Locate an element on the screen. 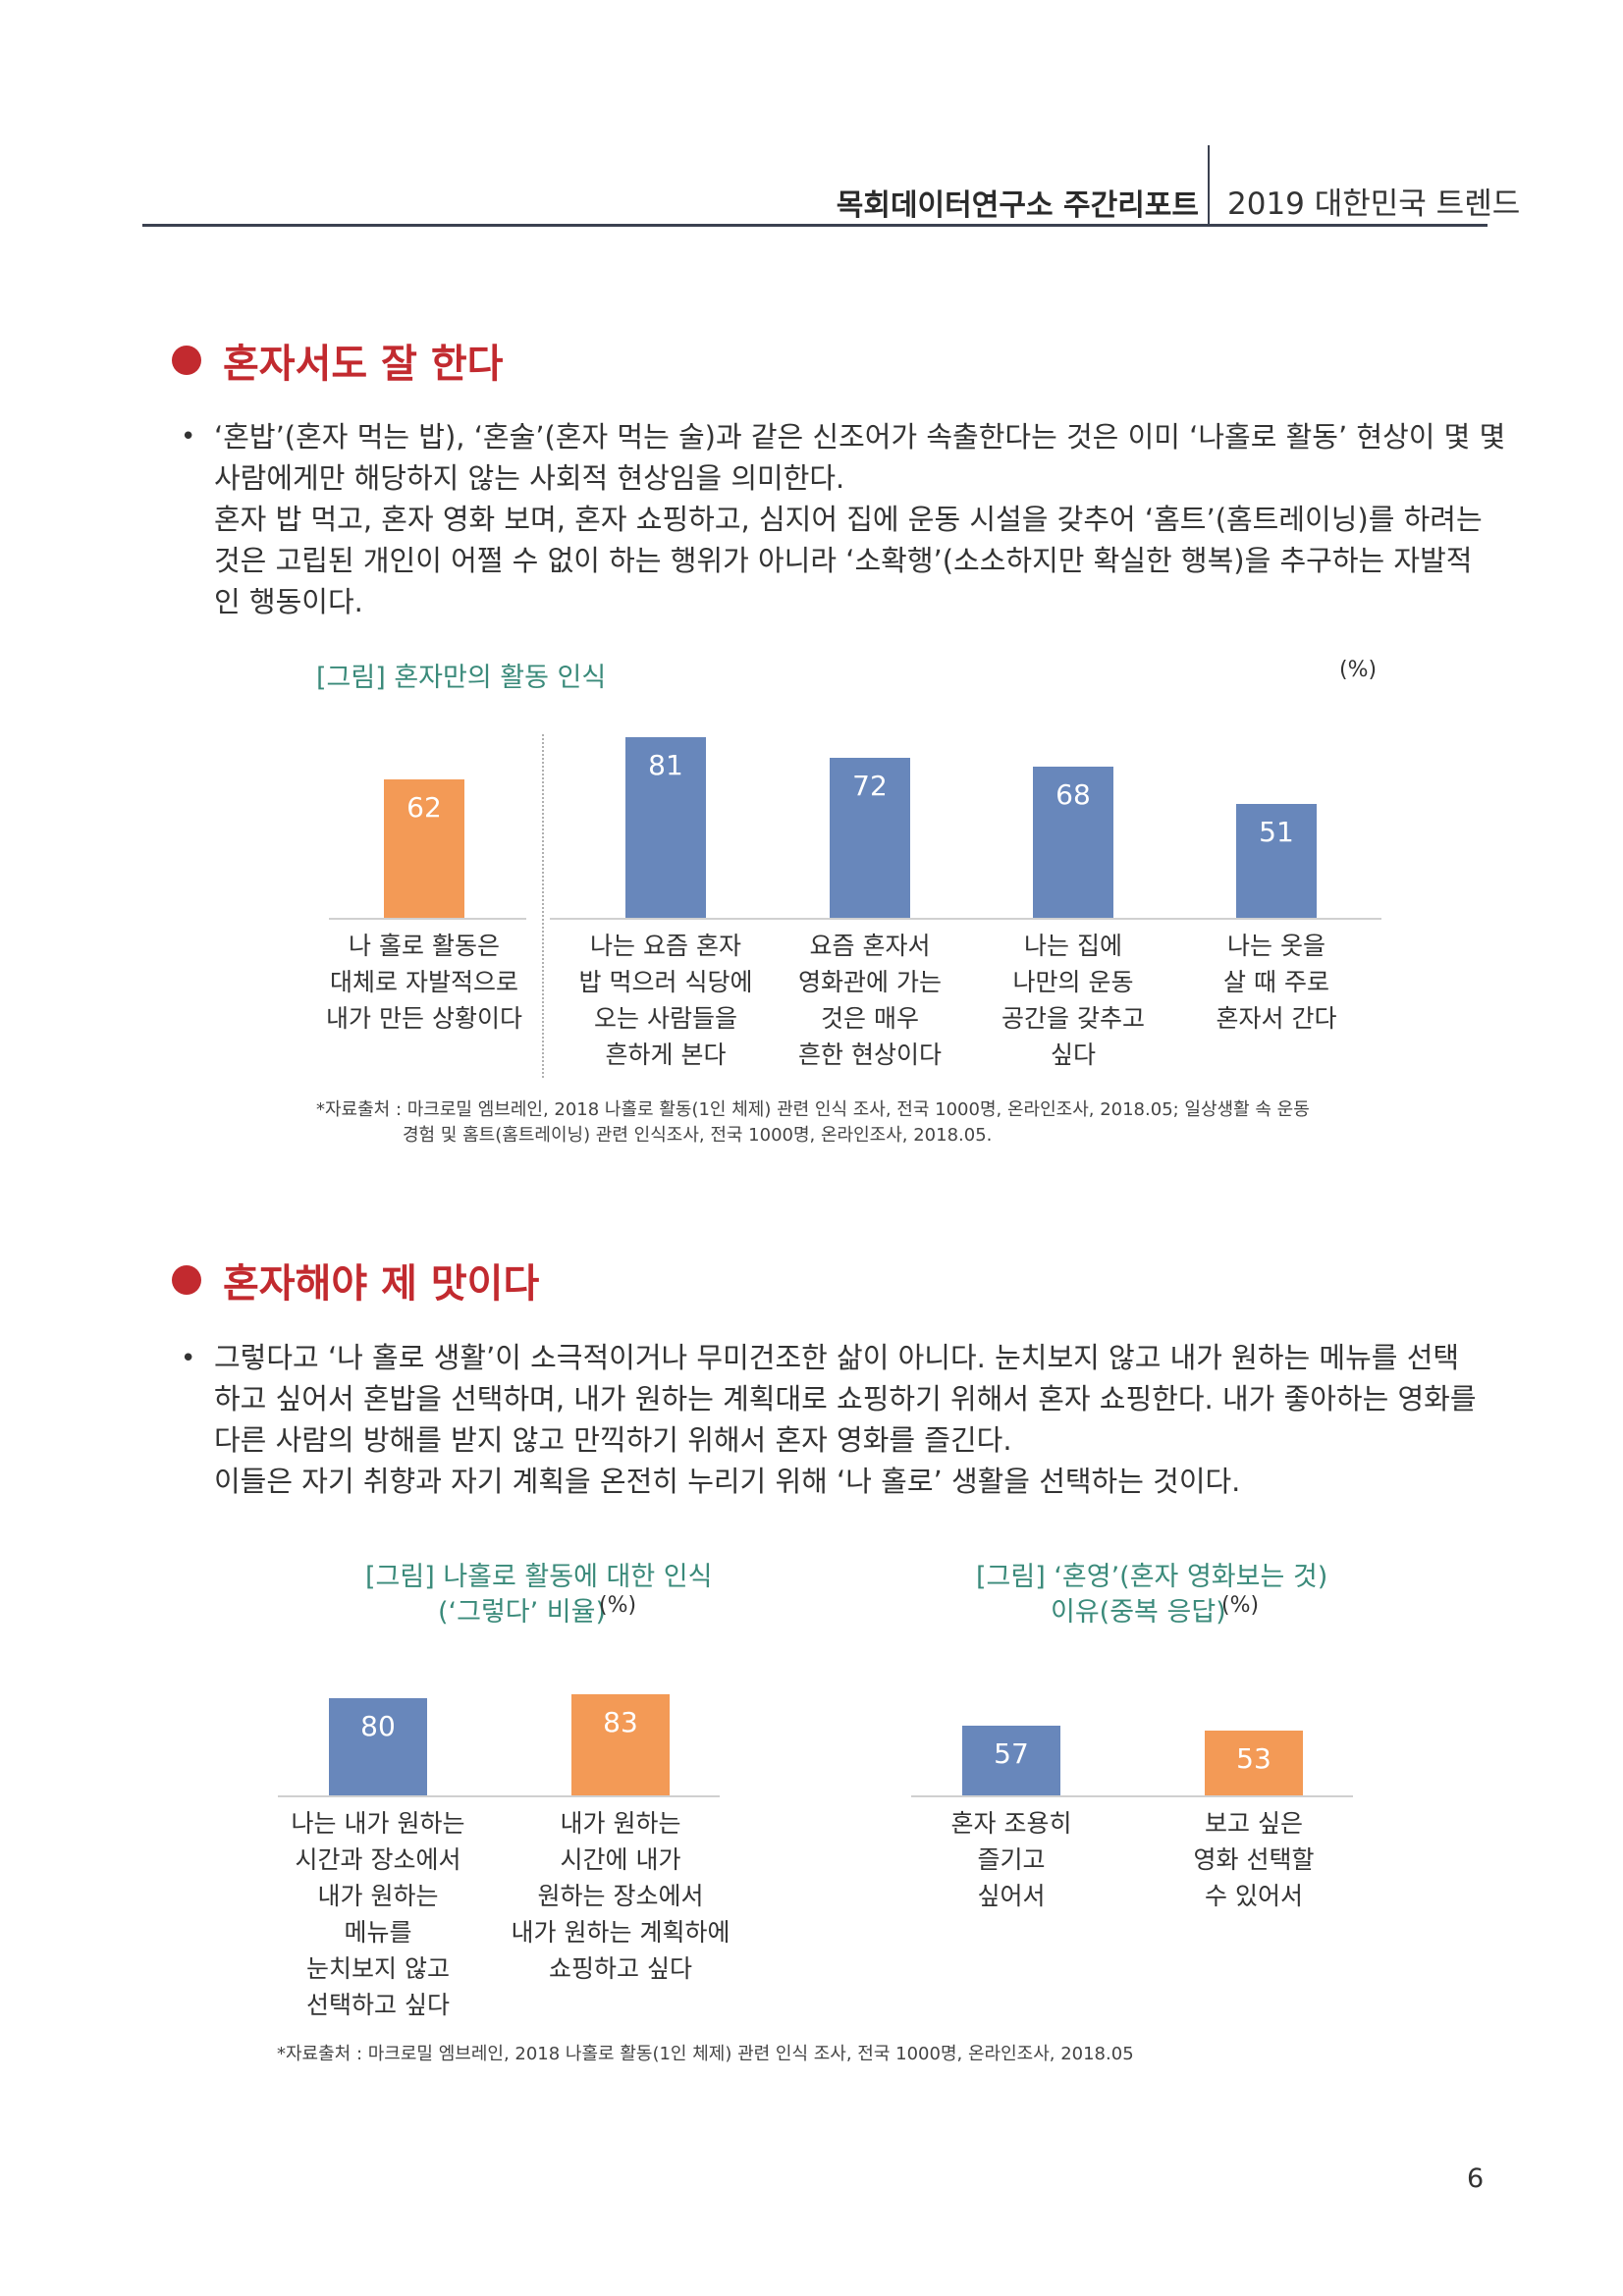  figure1-title: [그림] 혼자만의 활동 인식 is located at coordinates (461, 678).